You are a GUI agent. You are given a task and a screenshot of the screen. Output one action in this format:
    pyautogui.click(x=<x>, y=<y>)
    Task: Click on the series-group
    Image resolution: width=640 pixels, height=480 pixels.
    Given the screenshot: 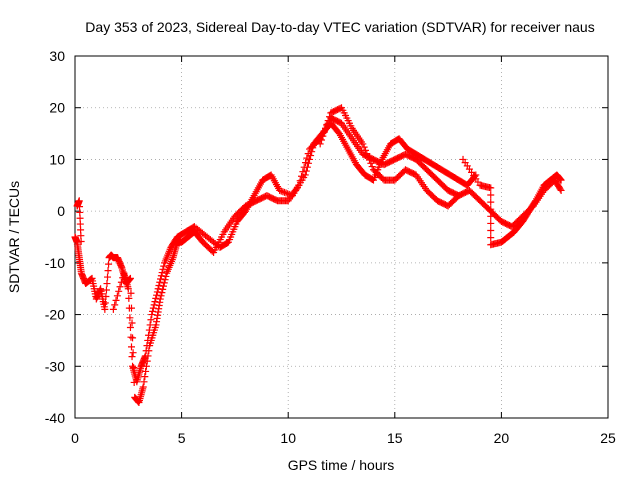 What is the action you would take?
    pyautogui.click(x=512, y=202)
    